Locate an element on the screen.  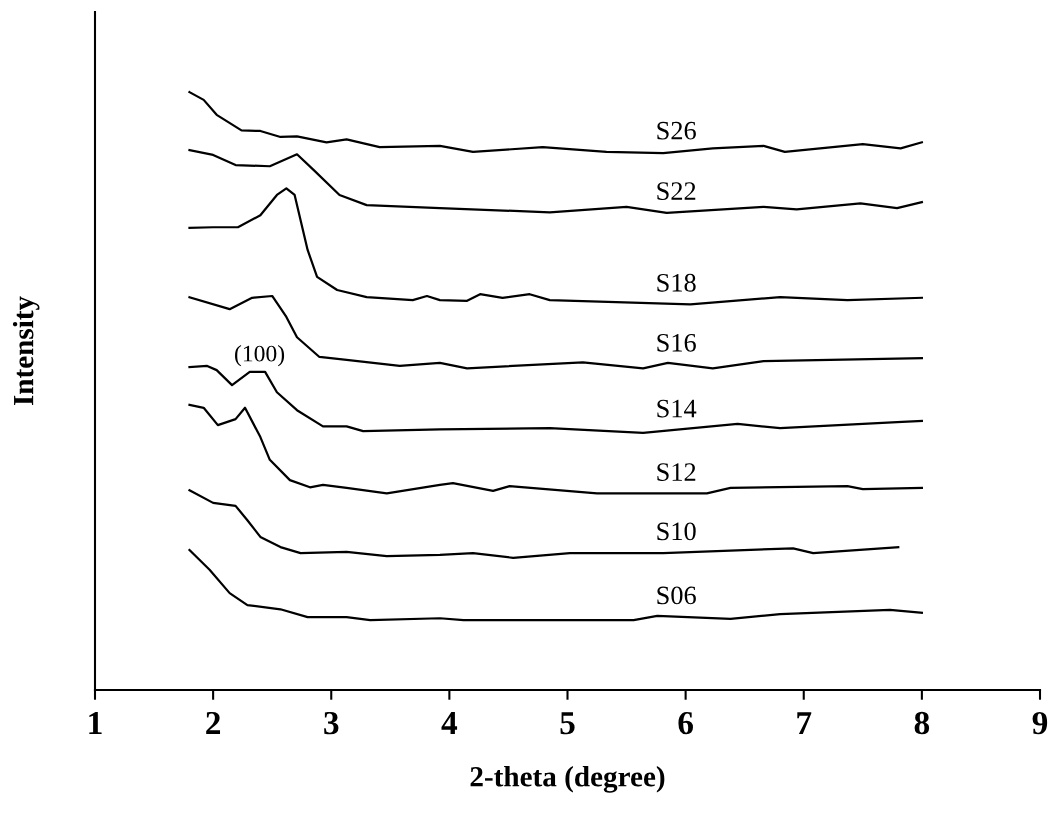
x-tick-label: 8 is located at coordinates (922, 723).